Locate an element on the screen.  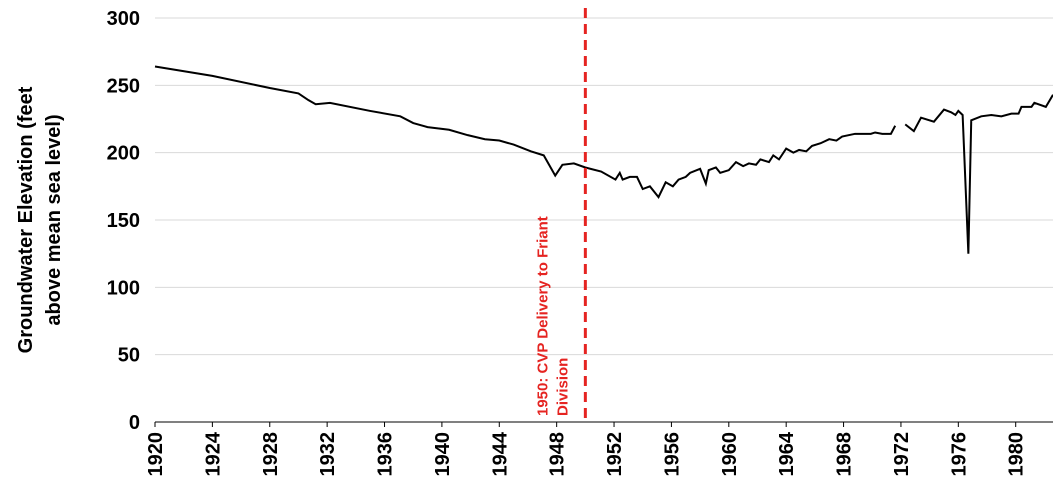
y-tick-label: 0 is located at coordinates (134, 423).